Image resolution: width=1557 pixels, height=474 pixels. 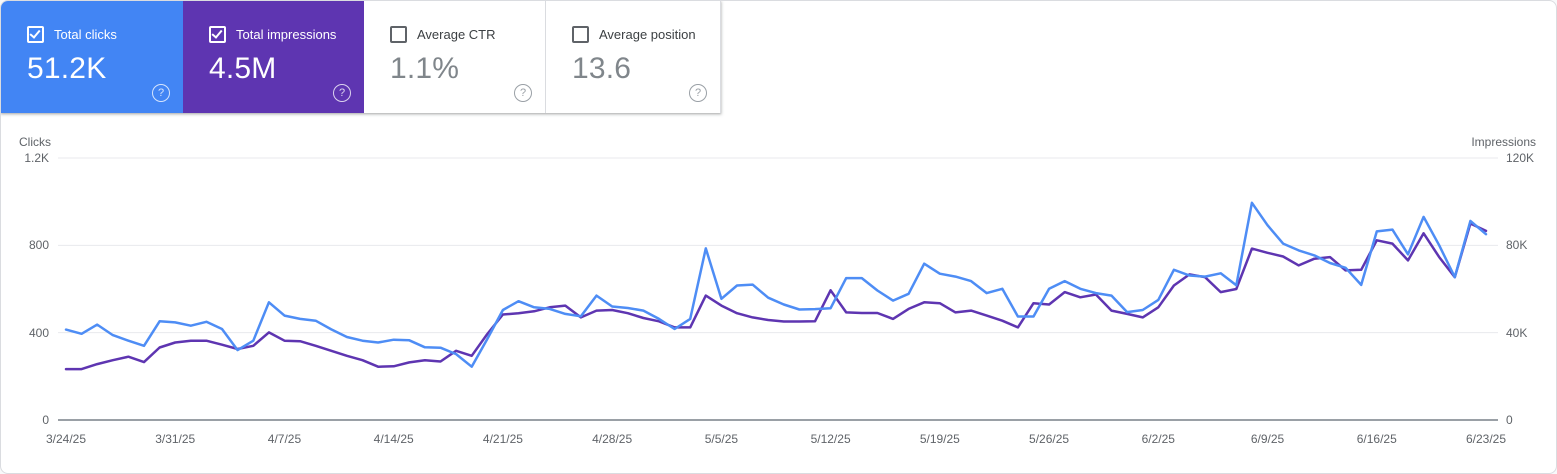 What do you see at coordinates (602, 68) in the screenshot?
I see `card-value: 13.6` at bounding box center [602, 68].